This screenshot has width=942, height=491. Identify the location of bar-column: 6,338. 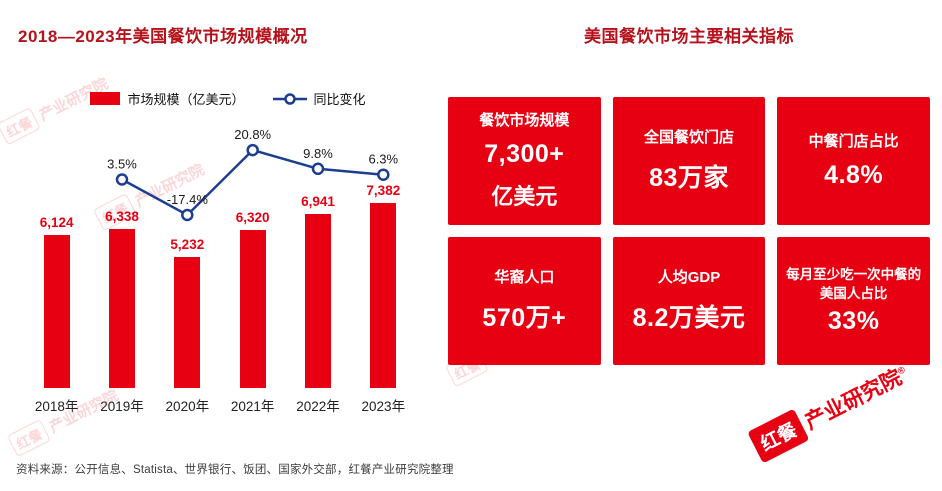
(121, 253).